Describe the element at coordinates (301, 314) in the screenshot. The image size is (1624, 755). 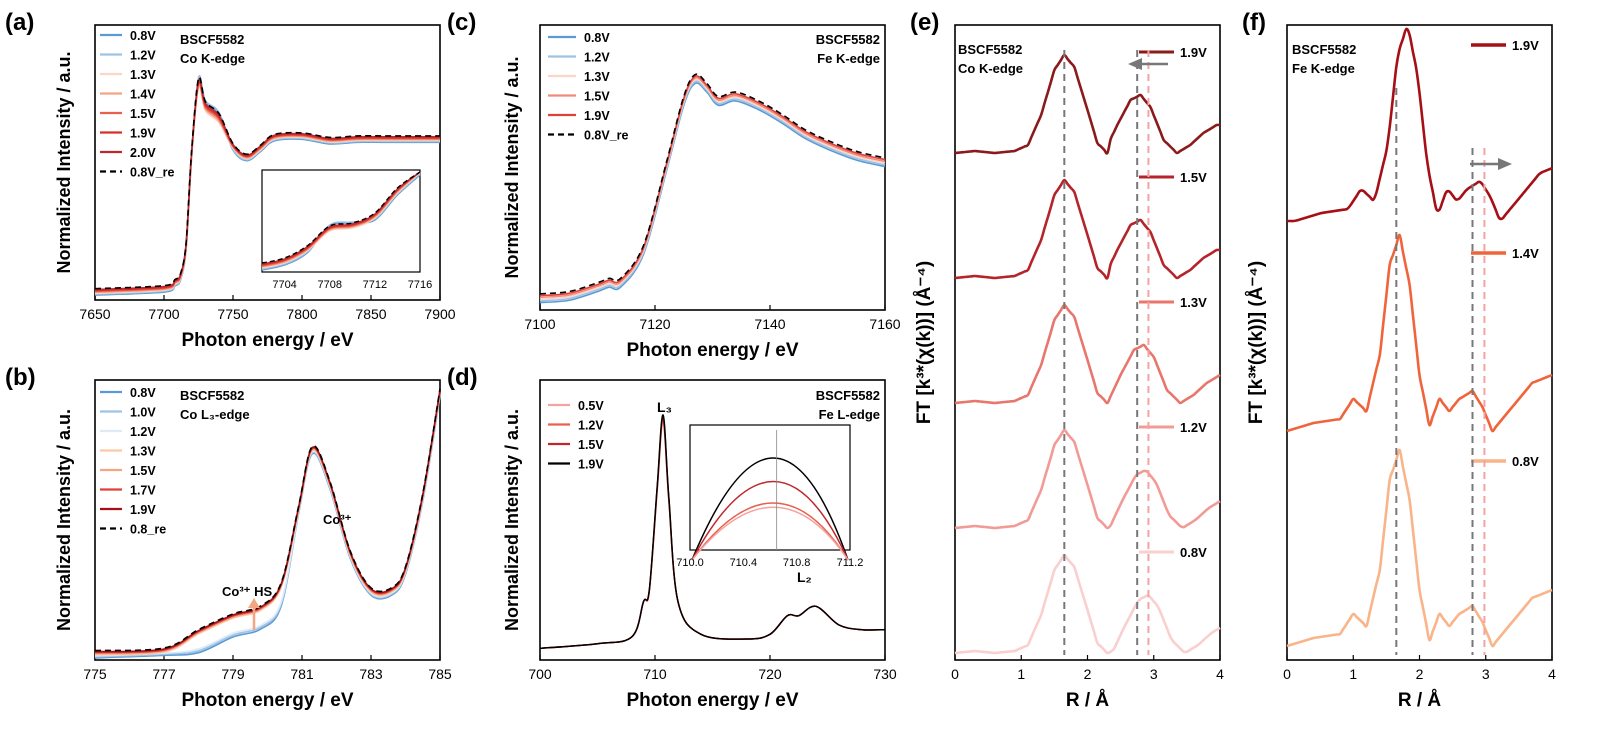
I see `panel-a-tick-label: 7800` at that location.